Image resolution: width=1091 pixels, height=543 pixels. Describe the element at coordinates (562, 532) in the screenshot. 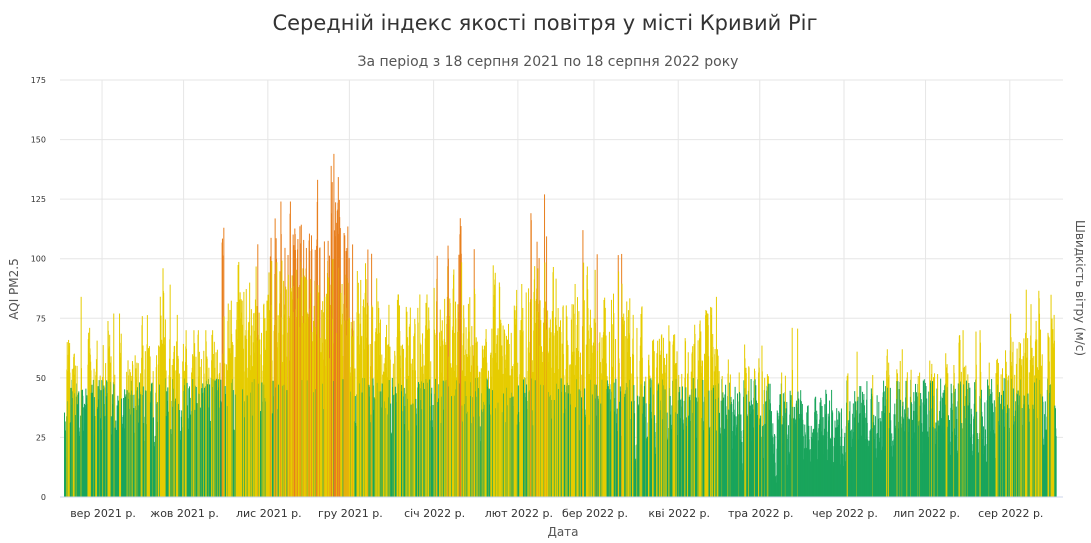

I see `x-axis-title: Дата` at that location.